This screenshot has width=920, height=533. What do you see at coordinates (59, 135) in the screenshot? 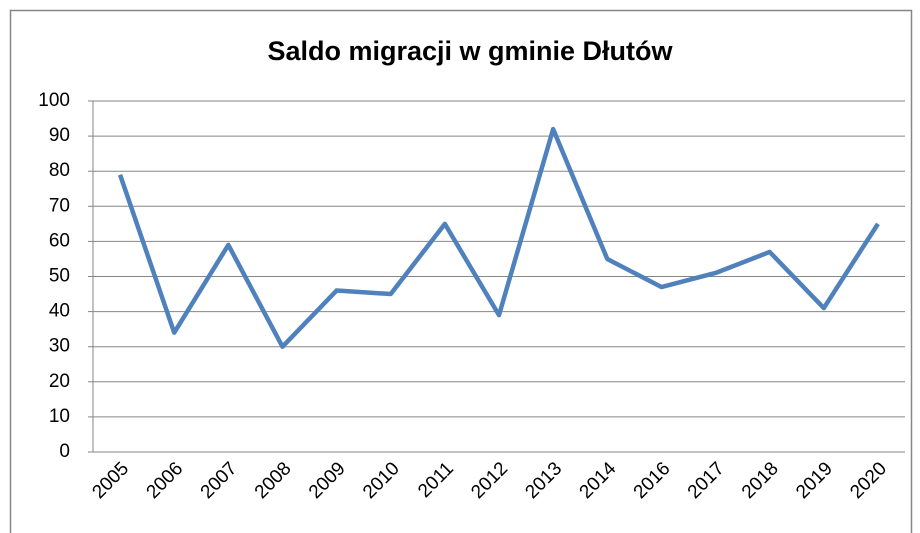
I see `y-tick-label: 90` at bounding box center [59, 135].